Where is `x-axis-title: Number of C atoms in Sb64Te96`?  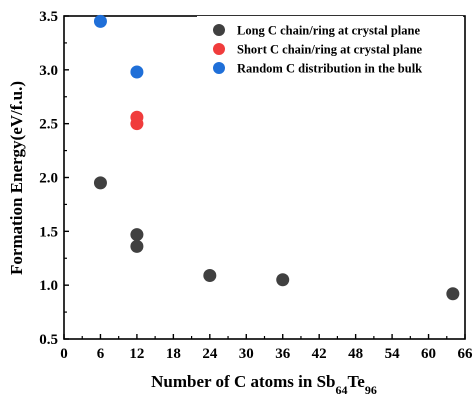
x-axis-title: Number of C atoms in Sb64Te96 is located at coordinates (264, 384).